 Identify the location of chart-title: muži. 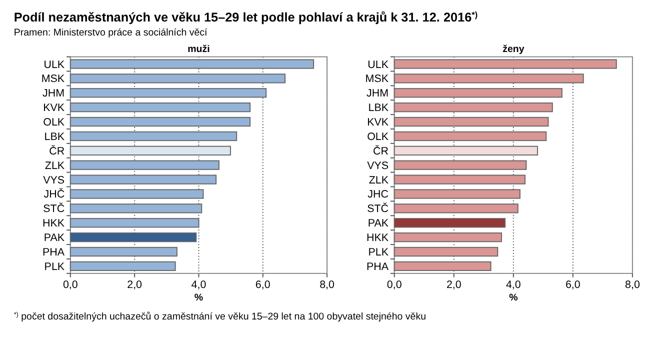
(199, 49).